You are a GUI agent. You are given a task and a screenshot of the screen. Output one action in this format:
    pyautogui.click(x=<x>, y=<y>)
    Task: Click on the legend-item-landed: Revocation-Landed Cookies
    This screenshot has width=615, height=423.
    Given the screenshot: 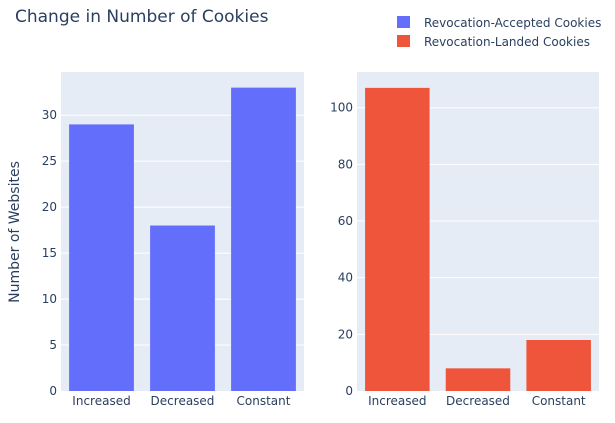 What is the action you would take?
    pyautogui.click(x=493, y=42)
    